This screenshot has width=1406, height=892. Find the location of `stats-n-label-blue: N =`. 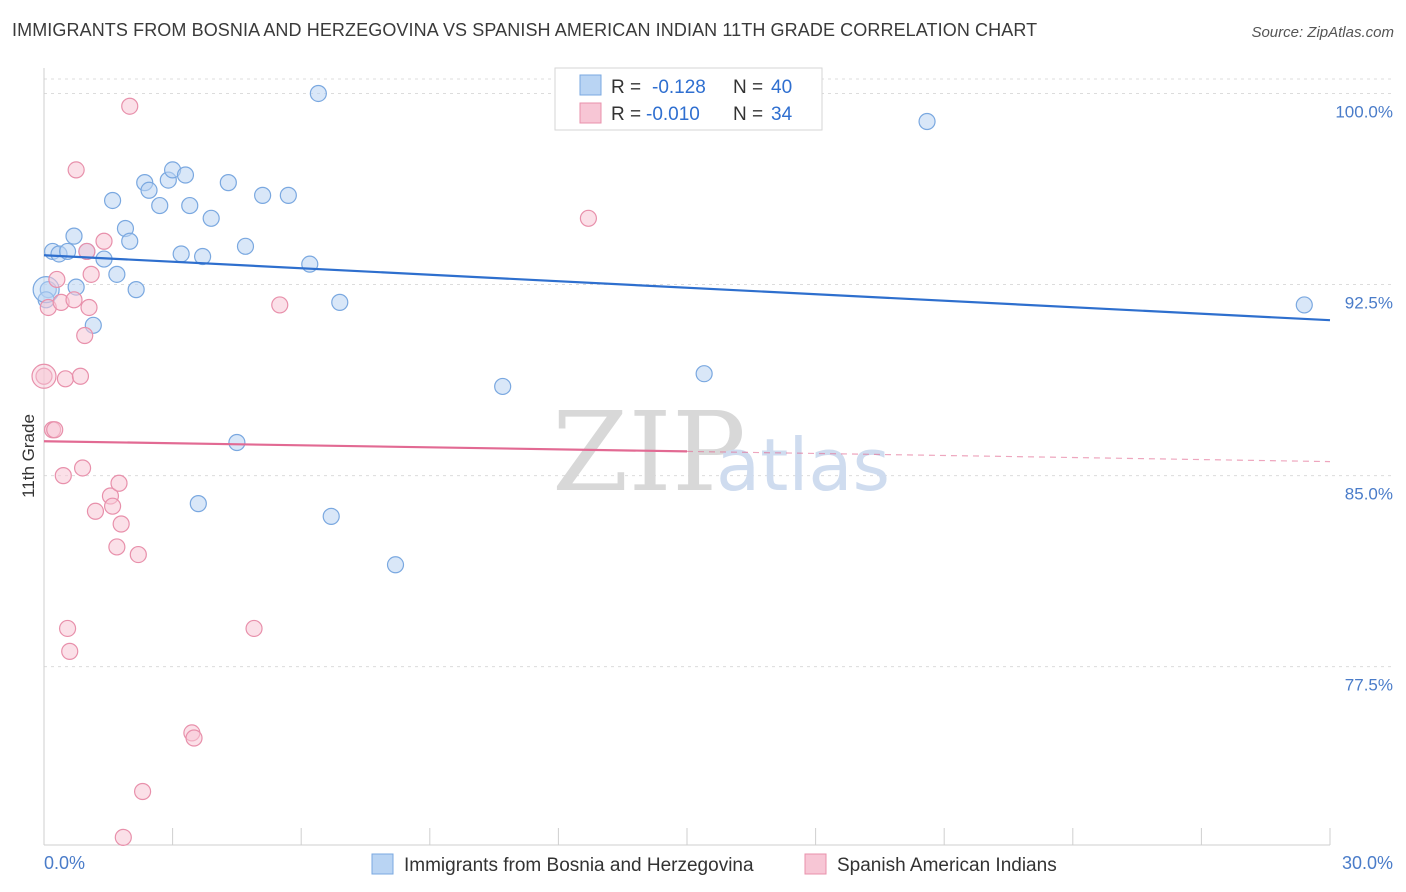

stats-n-label-blue: N = is located at coordinates (748, 87).